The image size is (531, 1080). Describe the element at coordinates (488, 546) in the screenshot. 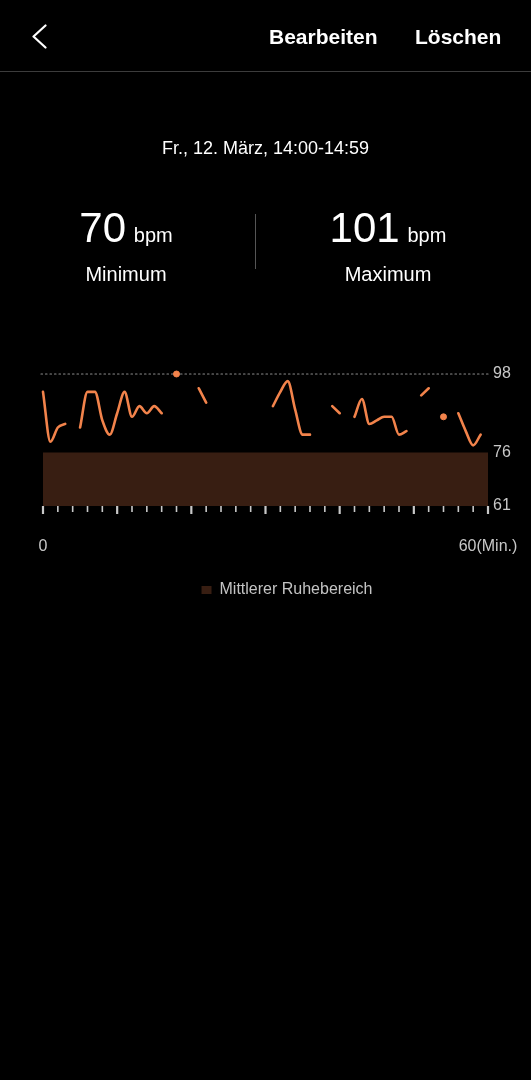

I see `x-tick-label: 60(Min.)` at that location.